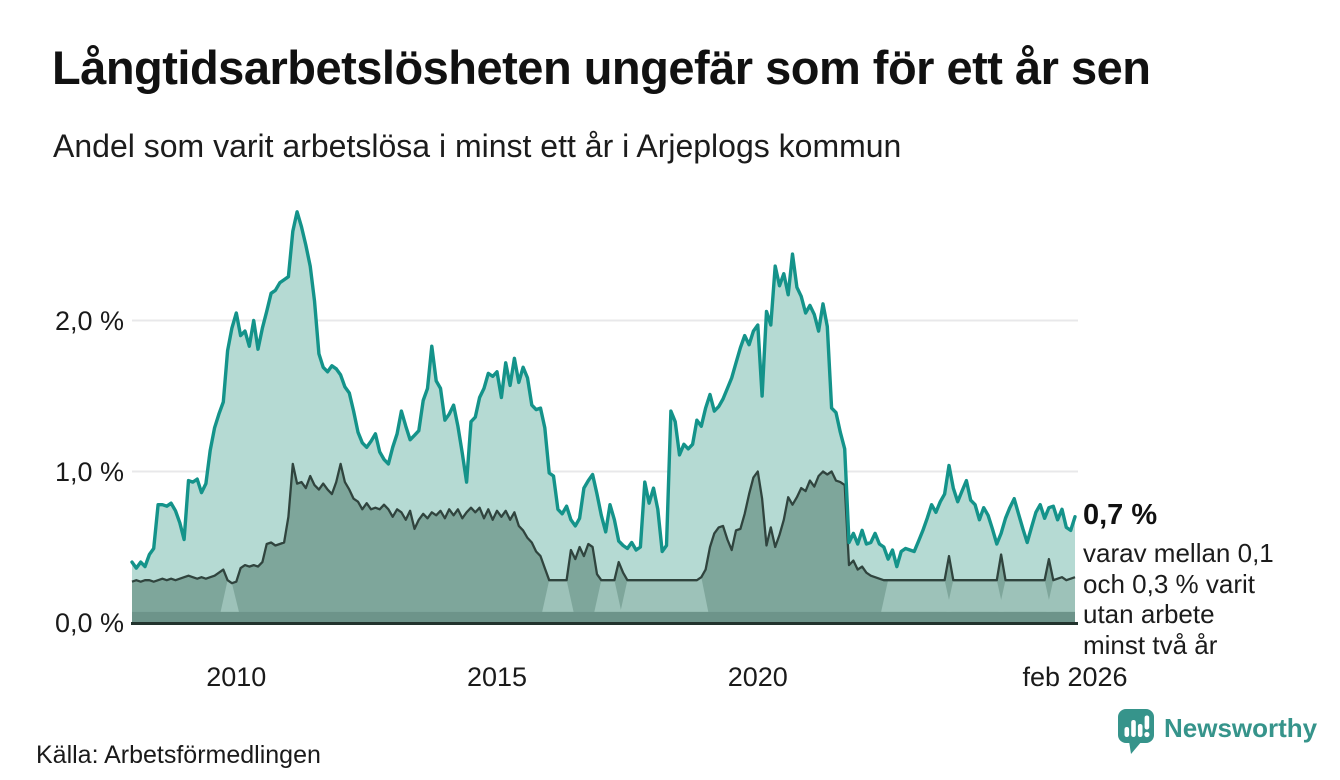 The width and height of the screenshot is (1340, 780). Describe the element at coordinates (89, 471) in the screenshot. I see `y-axis-label: 1,0 %` at that location.